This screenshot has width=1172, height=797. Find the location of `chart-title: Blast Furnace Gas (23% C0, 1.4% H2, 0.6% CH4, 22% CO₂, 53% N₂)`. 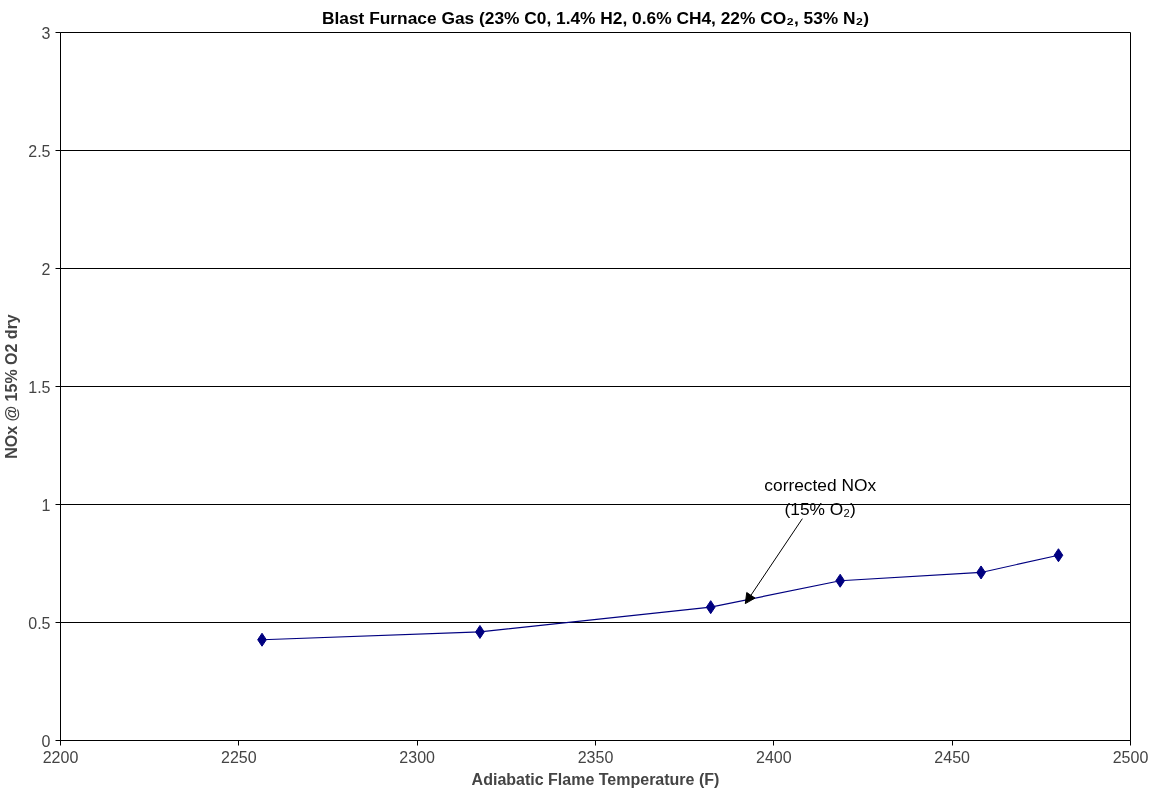

chart-title: Blast Furnace Gas (23% C0, 1.4% H2, 0.6% CH4, 22% CO₂, 53% N₂) is located at coordinates (595, 17).